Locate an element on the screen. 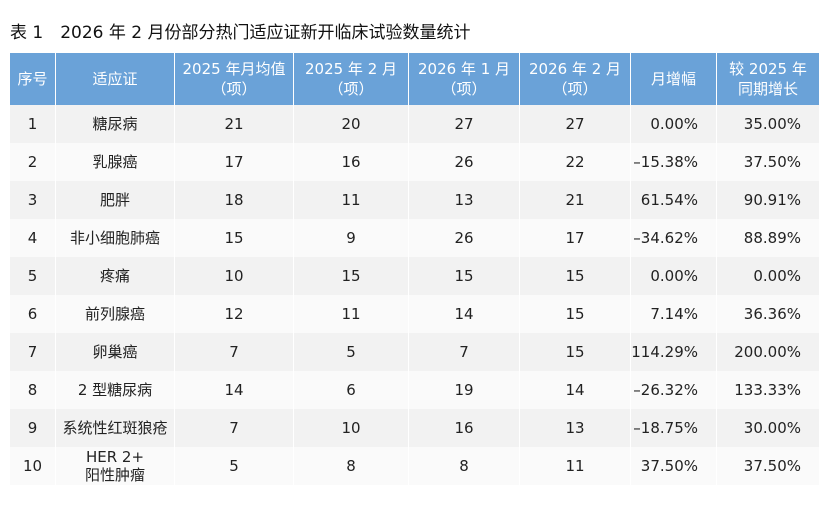 Image resolution: width=824 pixels, height=507 pixels. table-cell: –34.62% is located at coordinates (673, 238).